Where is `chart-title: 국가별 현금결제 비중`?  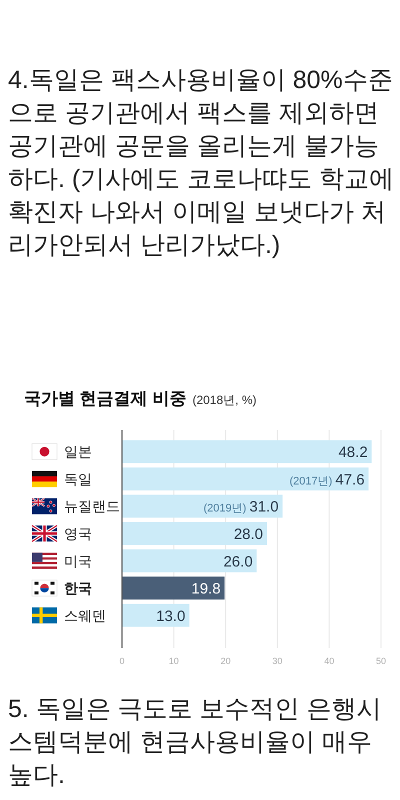
chart-title: 국가별 현금결제 비중 is located at coordinates (105, 398).